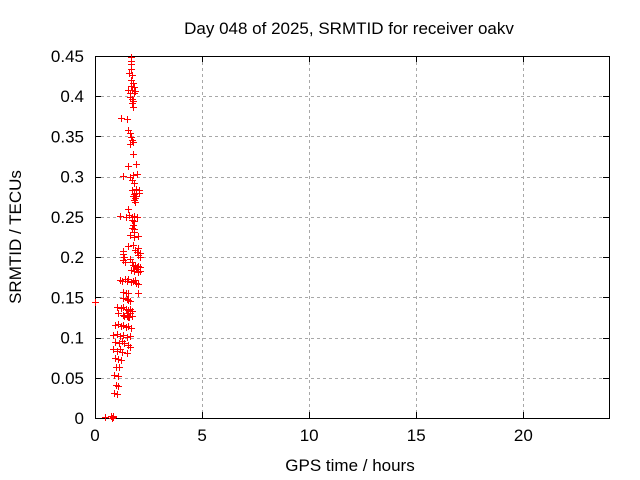 The image size is (640, 480). Describe the element at coordinates (67, 56) in the screenshot. I see `y-tick-label: 0.45` at that location.